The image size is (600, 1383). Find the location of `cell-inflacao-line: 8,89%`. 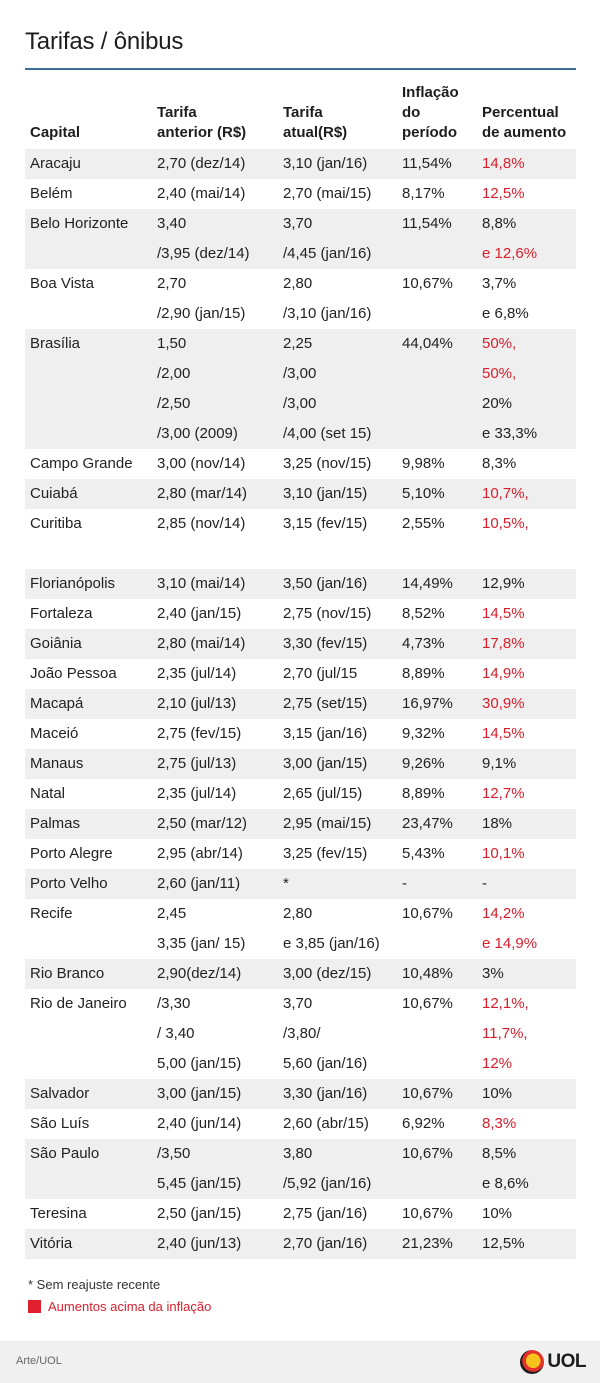

cell-inflacao-line: 8,89% is located at coordinates (423, 673).